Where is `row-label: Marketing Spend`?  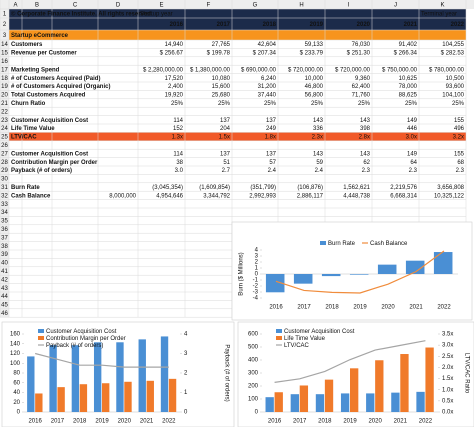
row-label: Marketing Spend is located at coordinates (35, 70).